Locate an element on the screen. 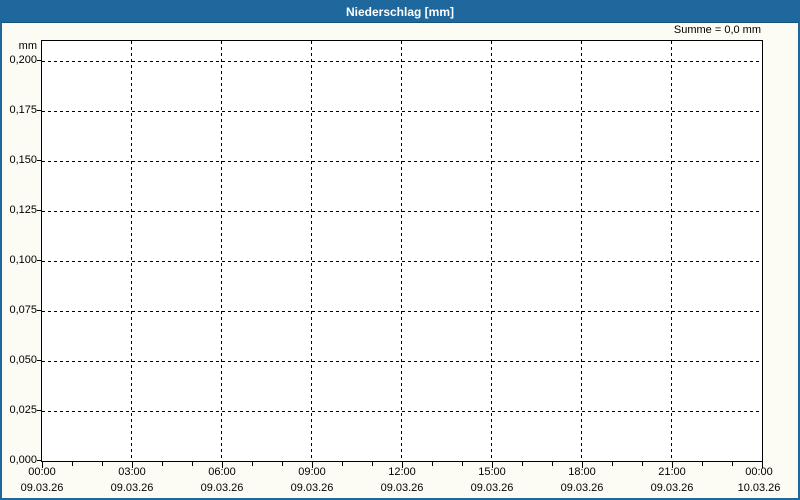 This screenshot has height=500, width=800. y-tick-label: 0,100 is located at coordinates (23, 260).